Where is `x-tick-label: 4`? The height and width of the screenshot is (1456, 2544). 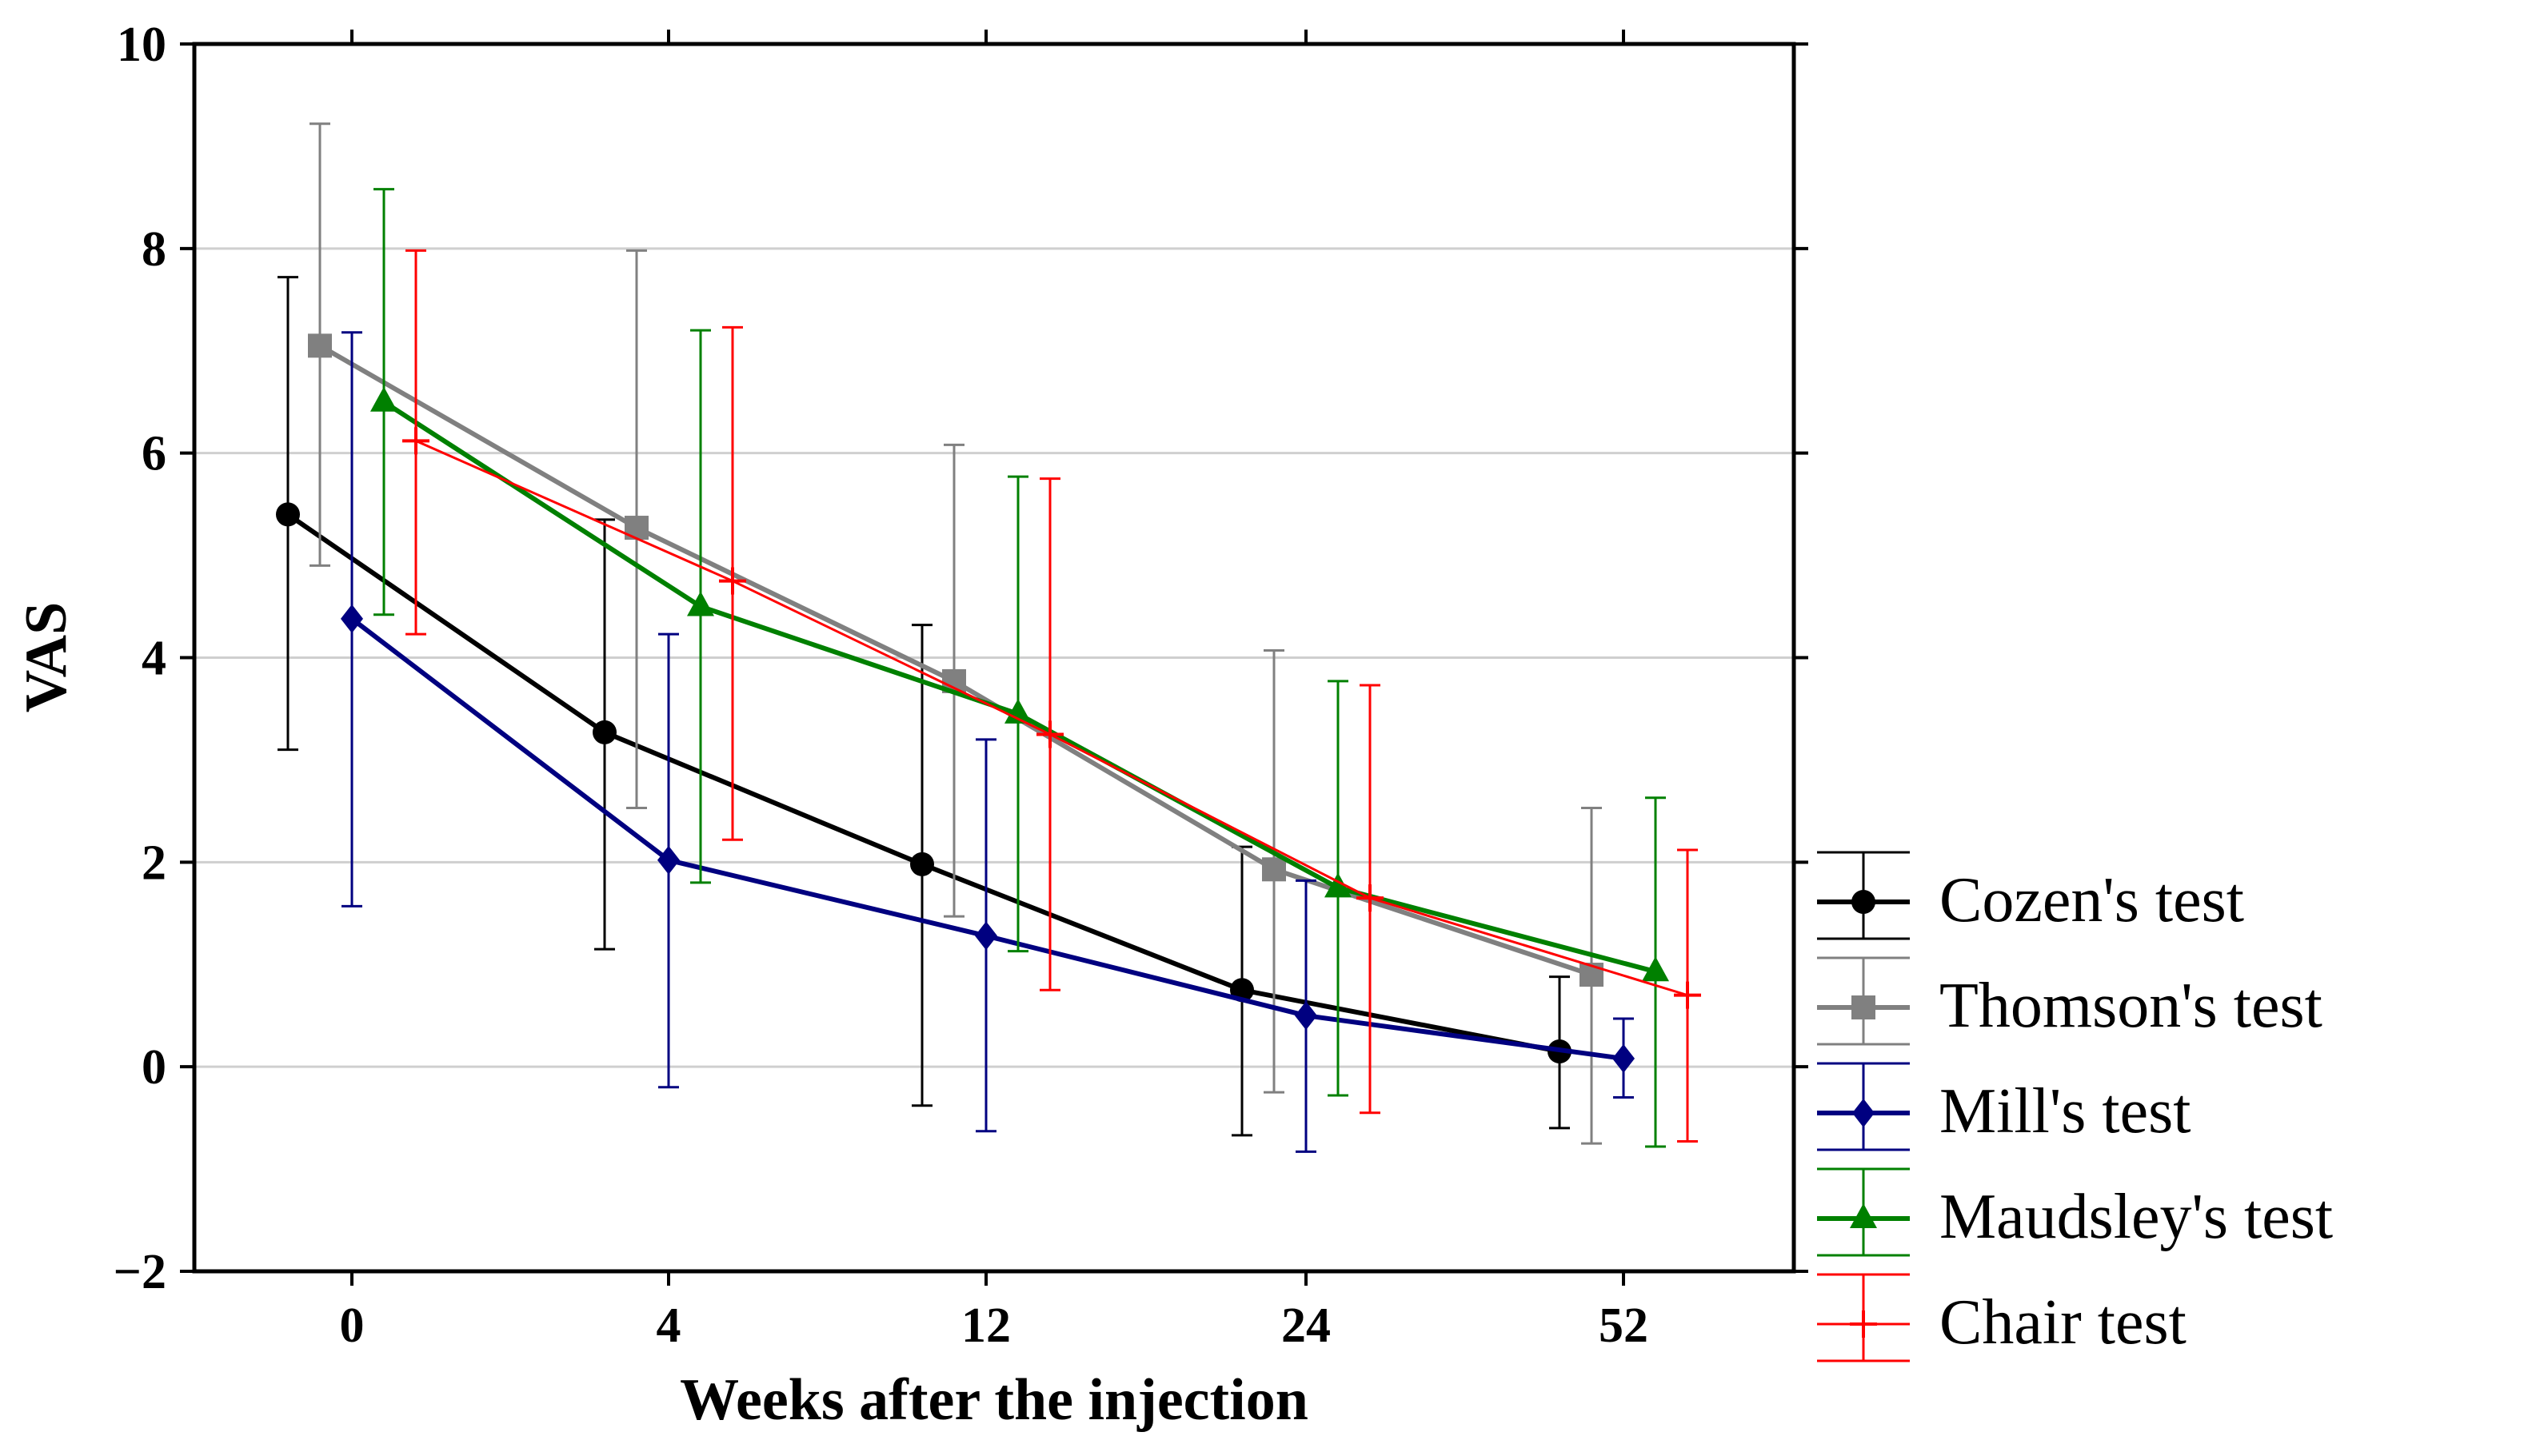
x-tick-label: 4 is located at coordinates (669, 1325).